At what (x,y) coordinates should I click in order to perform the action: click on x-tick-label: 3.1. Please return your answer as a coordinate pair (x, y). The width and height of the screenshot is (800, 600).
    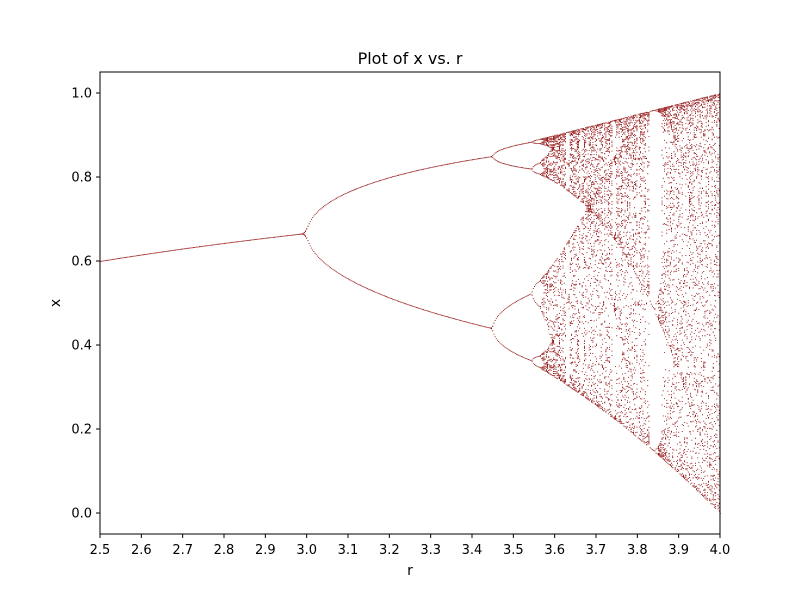
    Looking at the image, I should click on (348, 550).